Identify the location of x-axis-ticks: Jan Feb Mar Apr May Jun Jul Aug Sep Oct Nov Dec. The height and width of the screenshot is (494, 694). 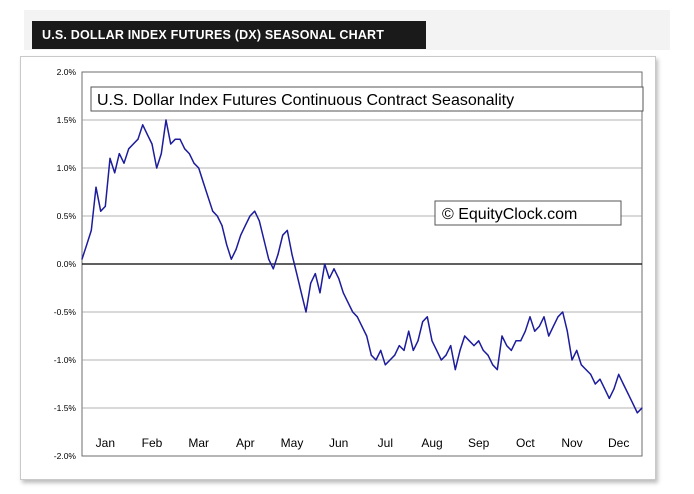
(363, 443).